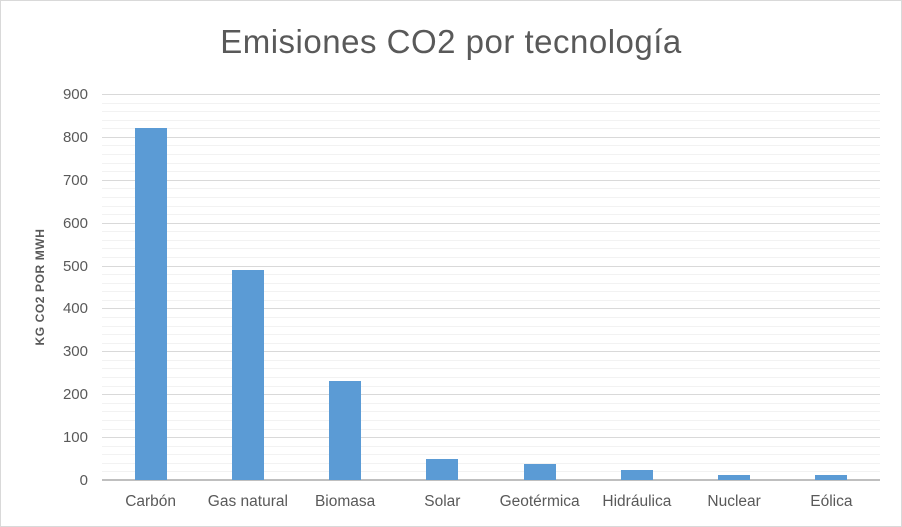 This screenshot has width=902, height=527. Describe the element at coordinates (150, 304) in the screenshot. I see `bar-carbón` at that location.